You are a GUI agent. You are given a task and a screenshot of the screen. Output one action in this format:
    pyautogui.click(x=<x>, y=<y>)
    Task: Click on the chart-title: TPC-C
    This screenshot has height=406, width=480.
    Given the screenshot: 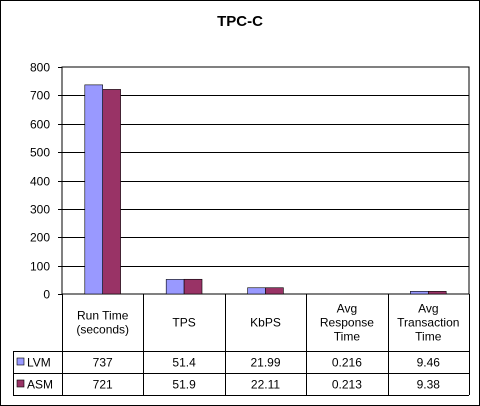 What is the action you would take?
    pyautogui.click(x=240, y=21)
    